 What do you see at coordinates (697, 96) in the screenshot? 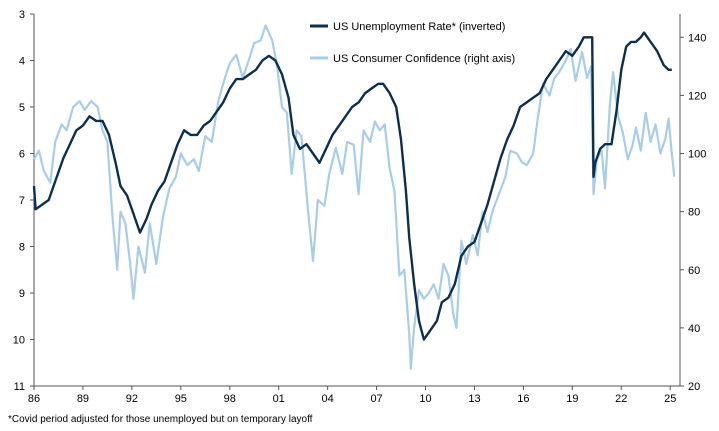
I see `right-tick-label: 120` at bounding box center [697, 96].